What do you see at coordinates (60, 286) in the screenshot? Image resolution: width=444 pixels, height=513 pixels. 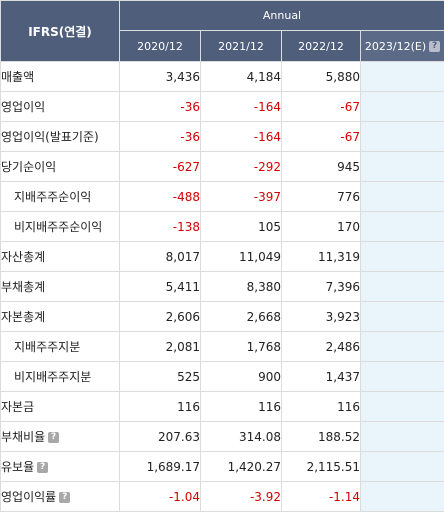 I see `row-label: 부채총계` at bounding box center [60, 286].